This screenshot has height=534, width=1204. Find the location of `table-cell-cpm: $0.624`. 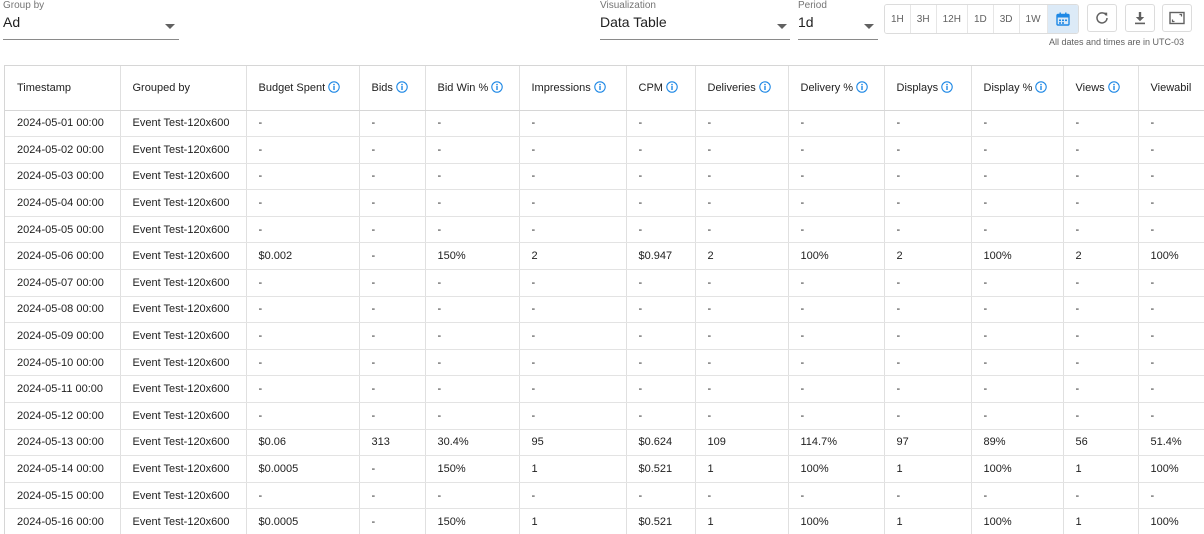

table-cell-cpm: $0.624 is located at coordinates (661, 443).